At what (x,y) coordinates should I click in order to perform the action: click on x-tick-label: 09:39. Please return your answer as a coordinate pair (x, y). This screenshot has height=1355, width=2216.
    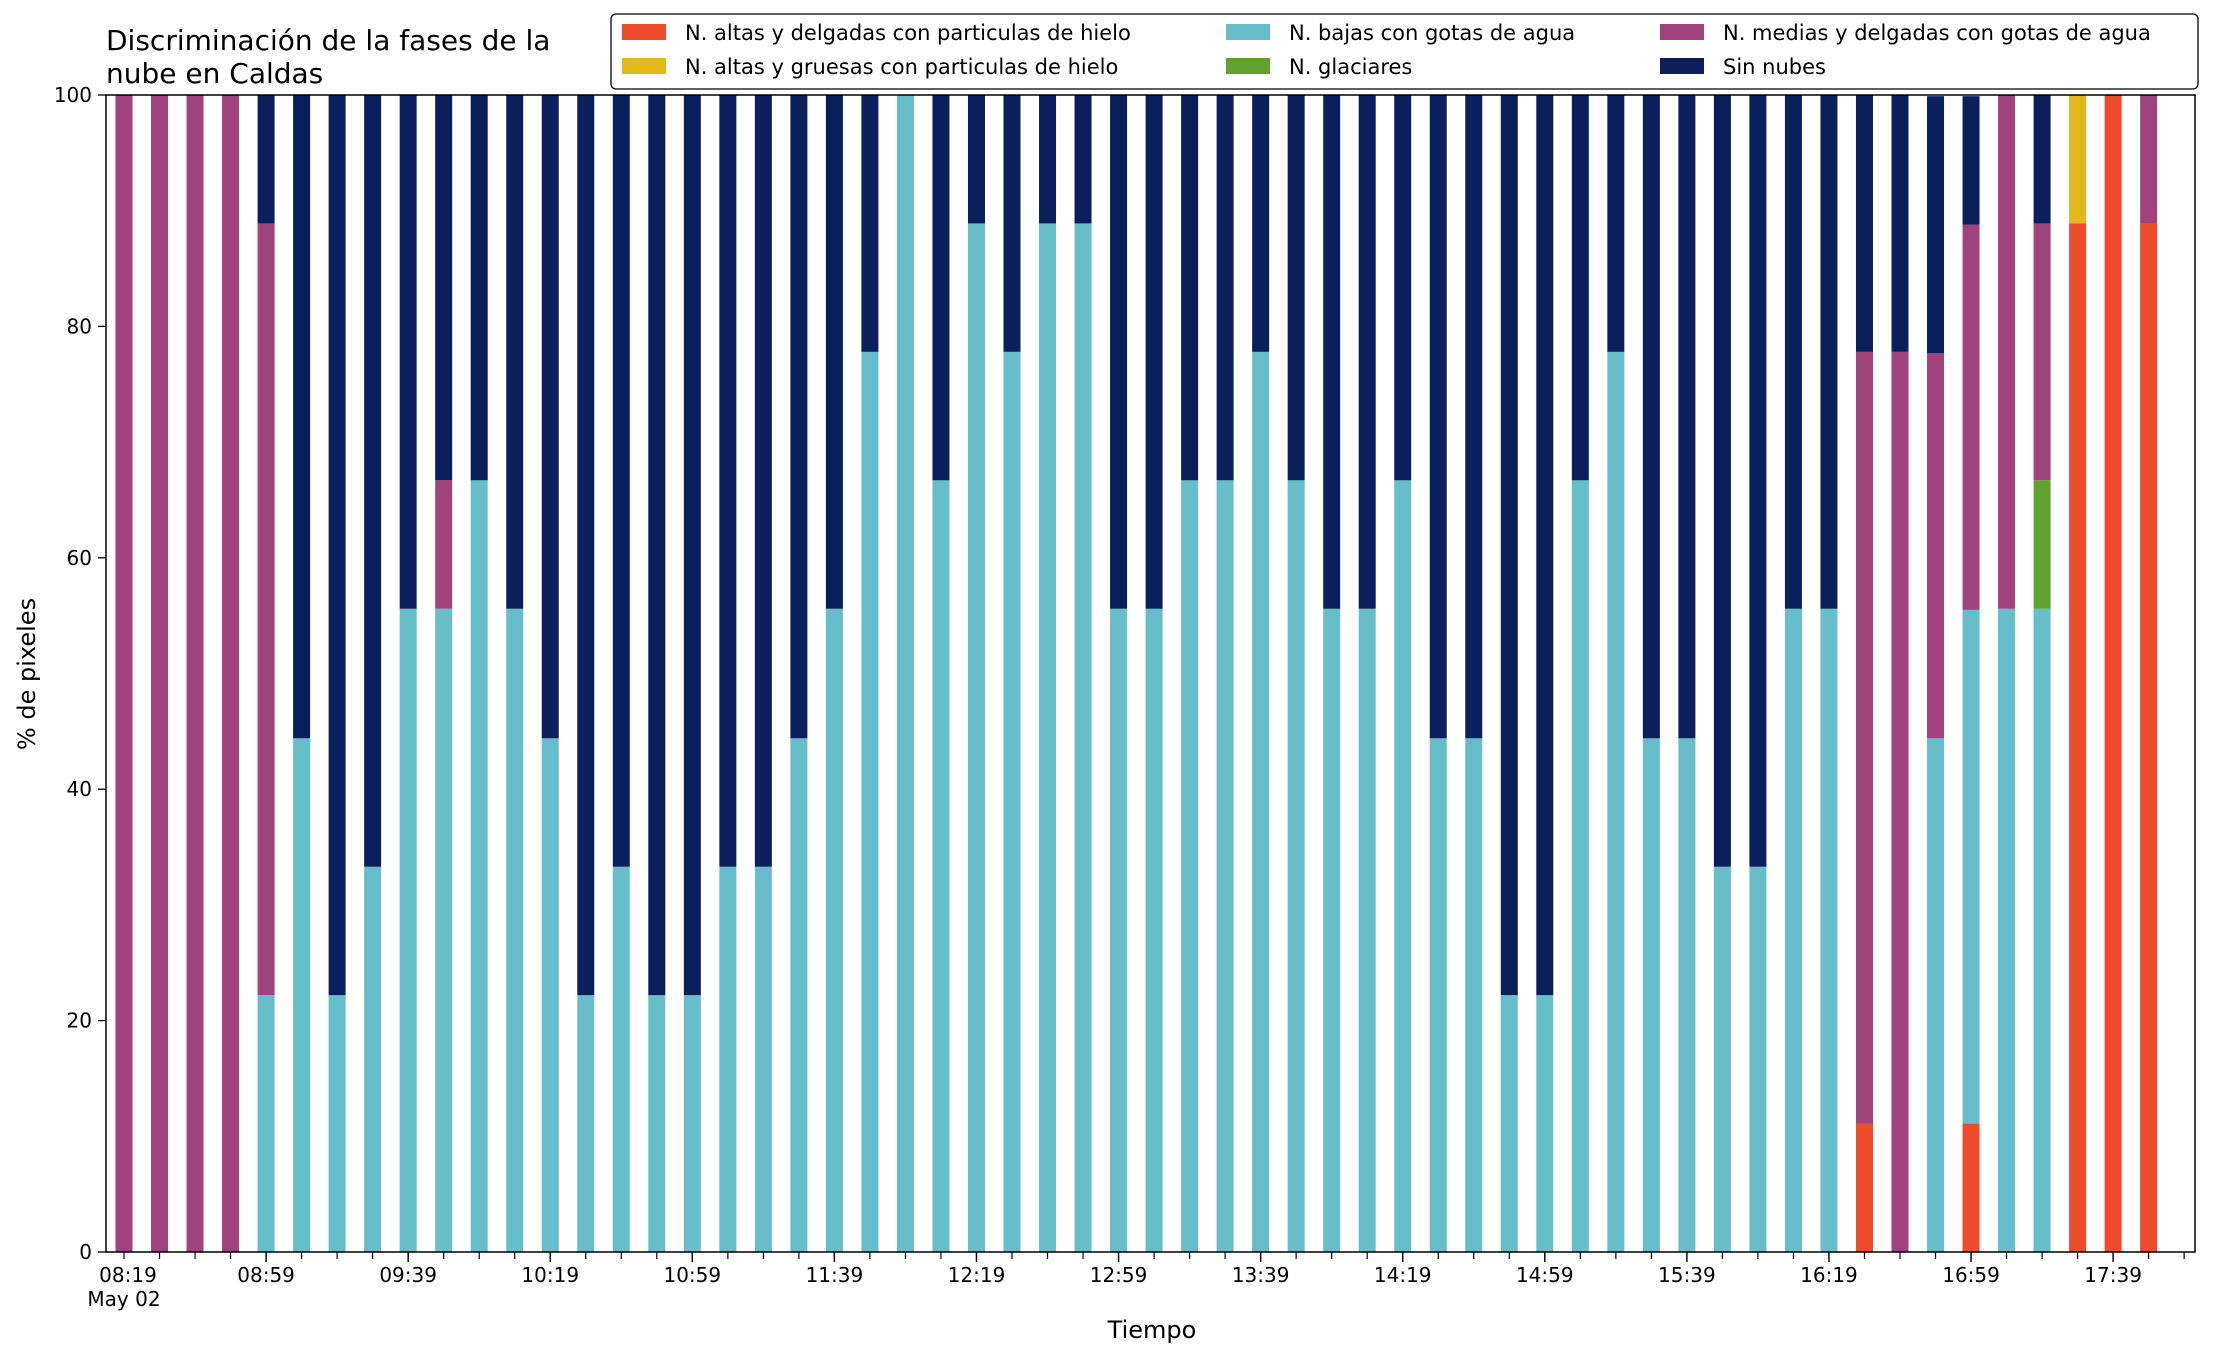
    Looking at the image, I should click on (408, 1275).